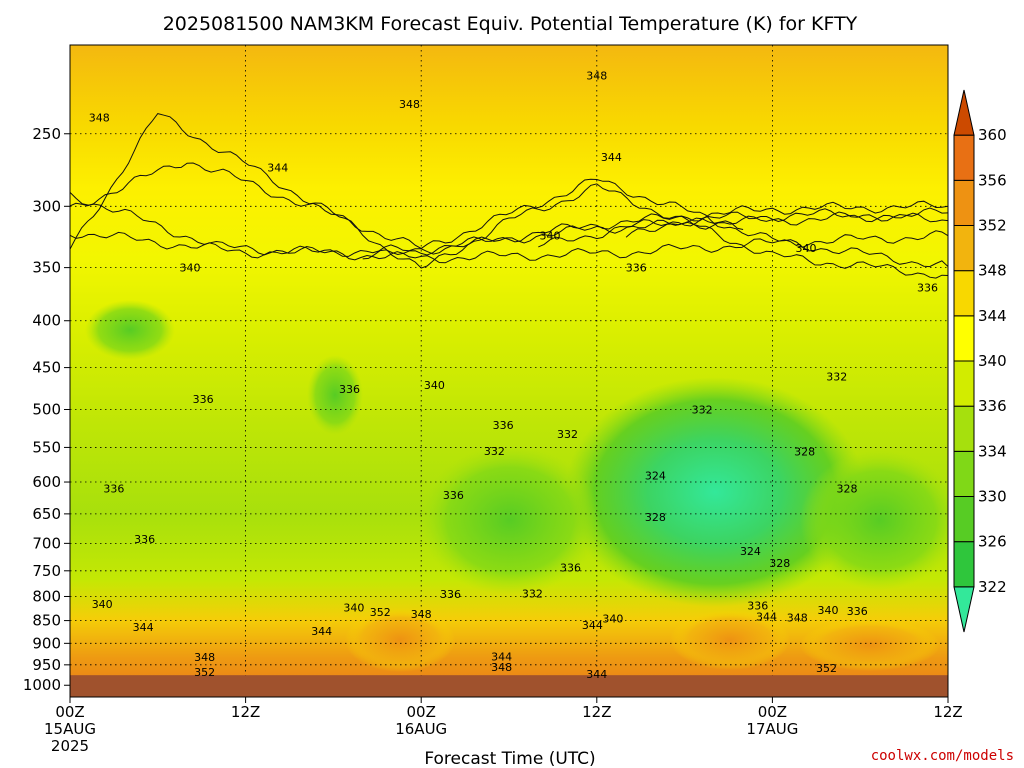  Describe the element at coordinates (509, 686) in the screenshot. I see `ground-level` at that location.